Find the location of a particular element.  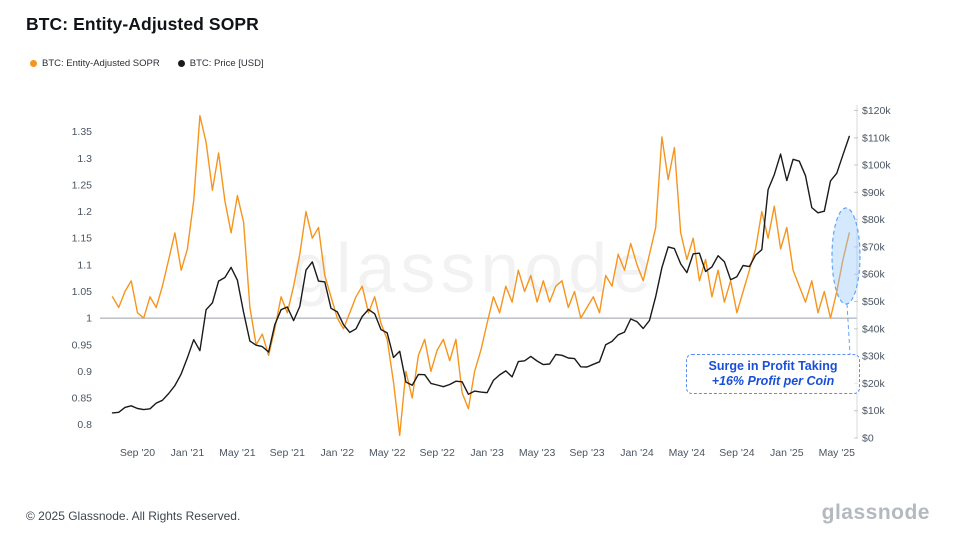

y-right-tick-label: $20k is located at coordinates (874, 384).